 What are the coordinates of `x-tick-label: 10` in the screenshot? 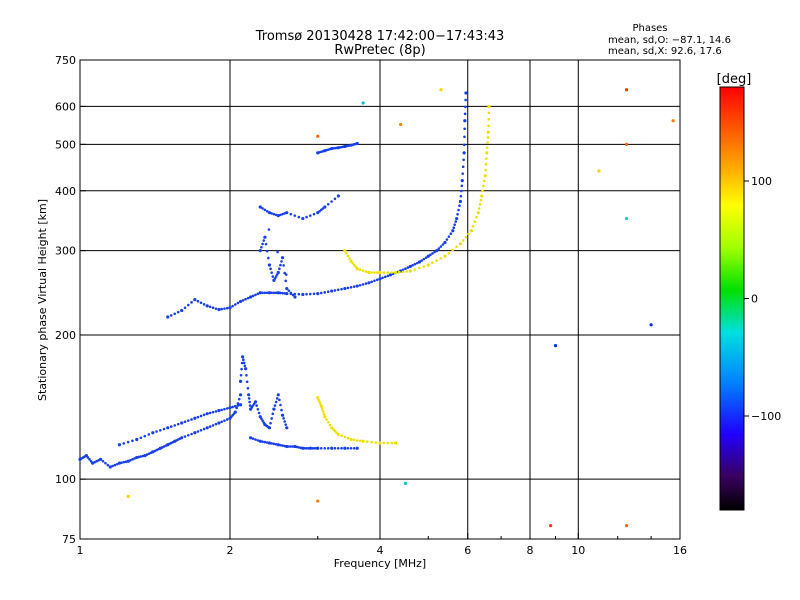 It's located at (578, 550).